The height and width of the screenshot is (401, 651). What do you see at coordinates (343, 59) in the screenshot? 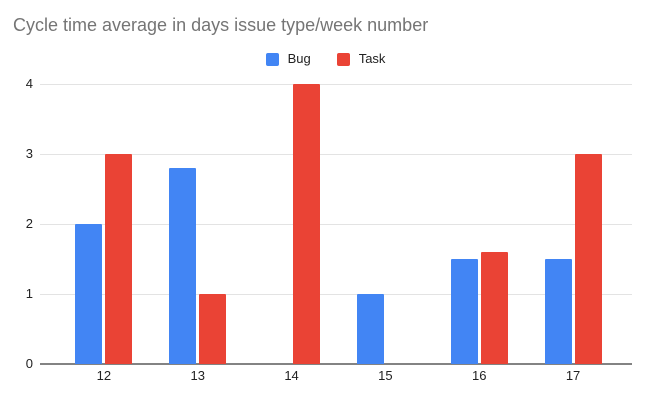
I see `legend-swatch-task` at bounding box center [343, 59].